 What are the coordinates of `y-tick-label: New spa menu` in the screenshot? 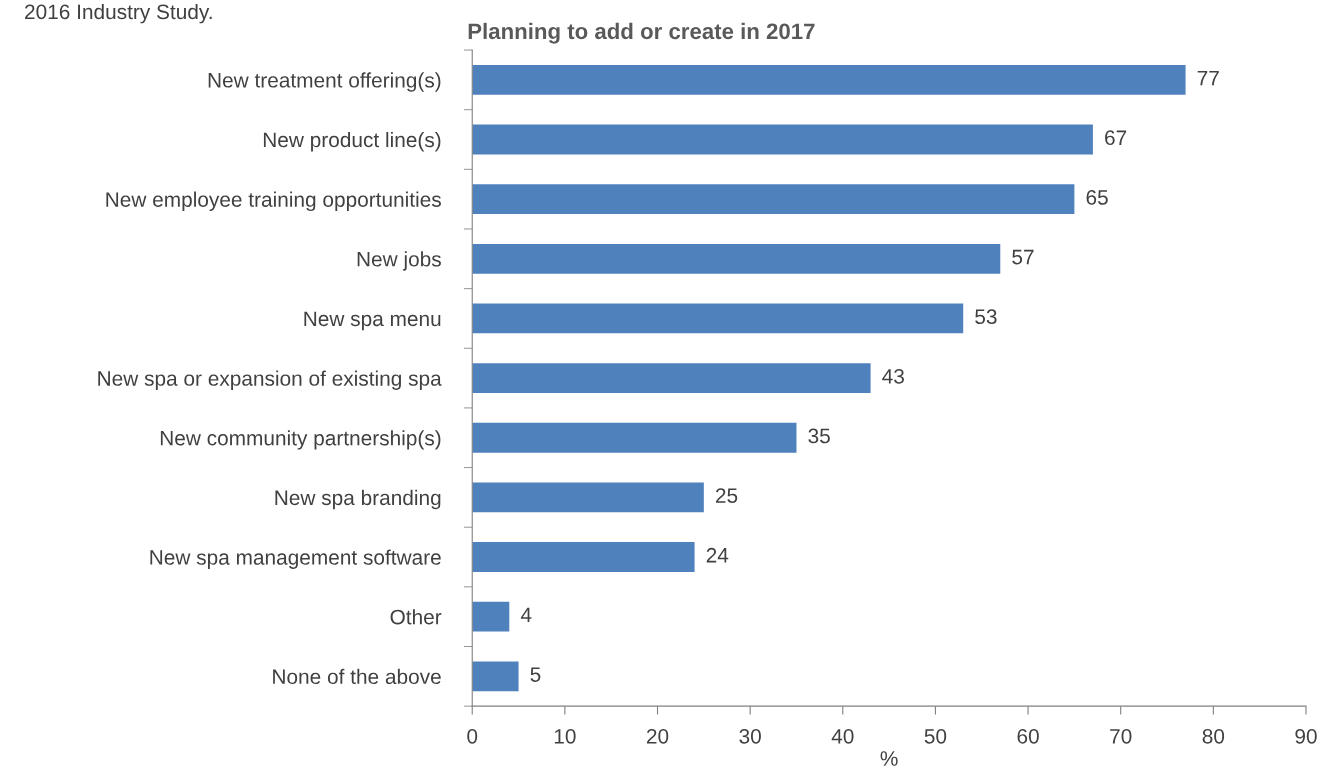 It's located at (372, 321).